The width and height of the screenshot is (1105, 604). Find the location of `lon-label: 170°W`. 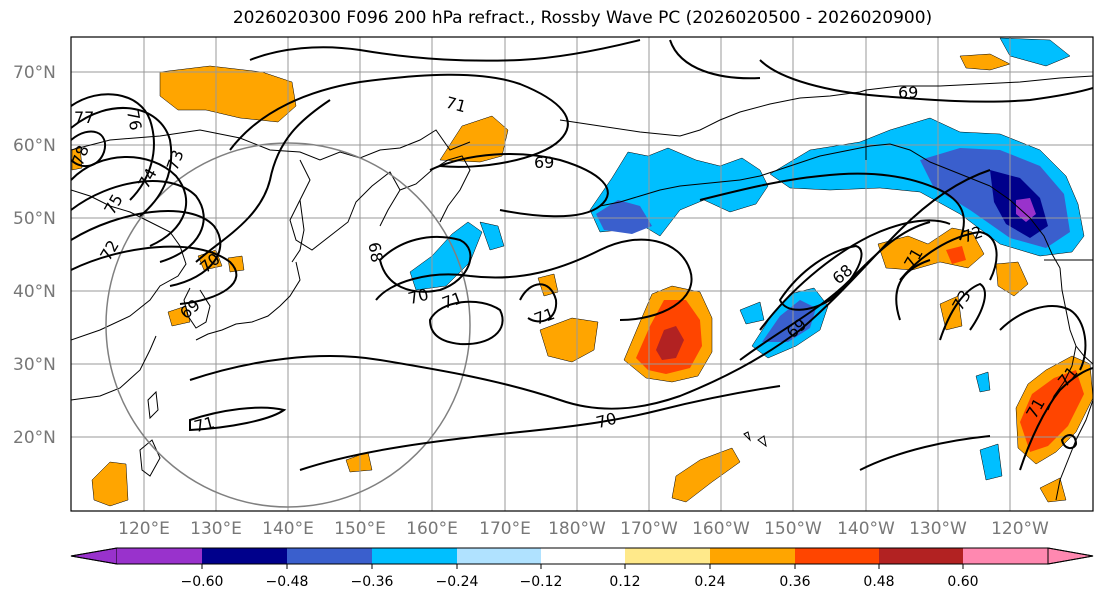

lon-label: 170°W is located at coordinates (649, 529).